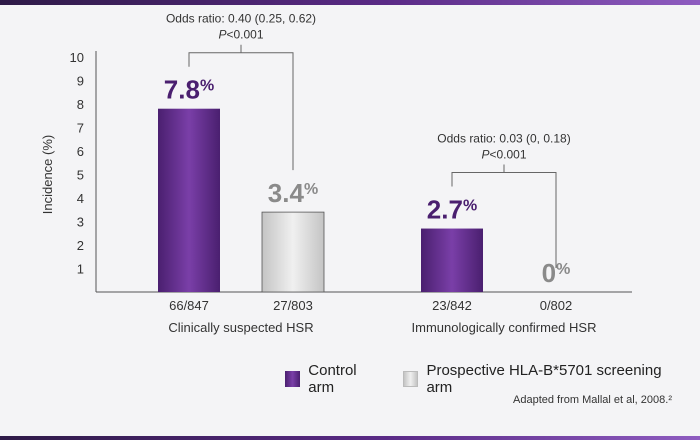 This screenshot has width=700, height=440. Describe the element at coordinates (556, 273) in the screenshot. I see `bar-value-label: 0%` at that location.